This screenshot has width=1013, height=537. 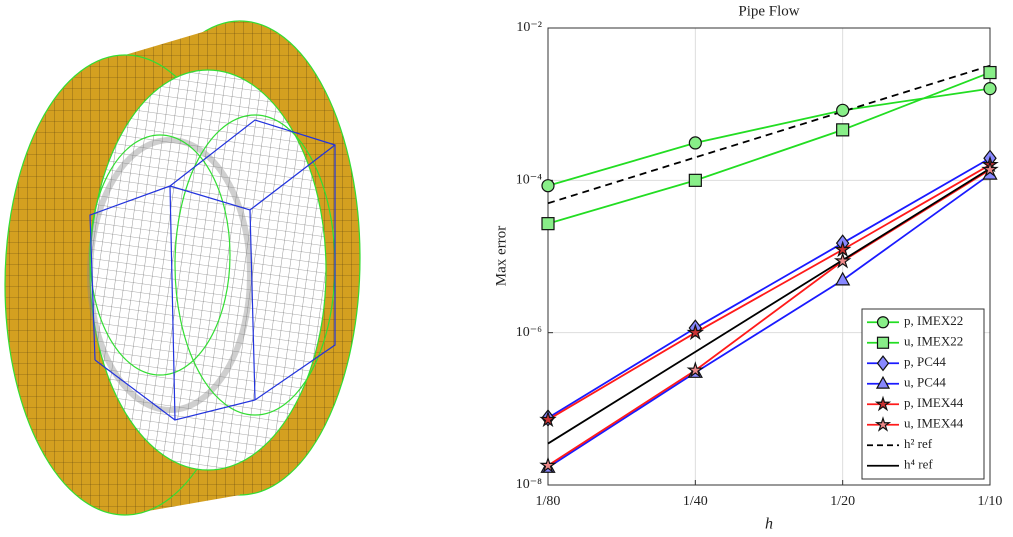 What do you see at coordinates (934, 402) in the screenshot?
I see `legend-label: p, IMEX44` at bounding box center [934, 402].